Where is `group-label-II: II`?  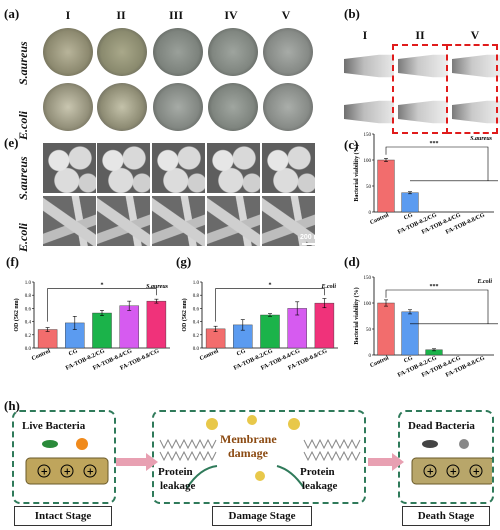
group-label-II: II is located at coordinates (121, 15).